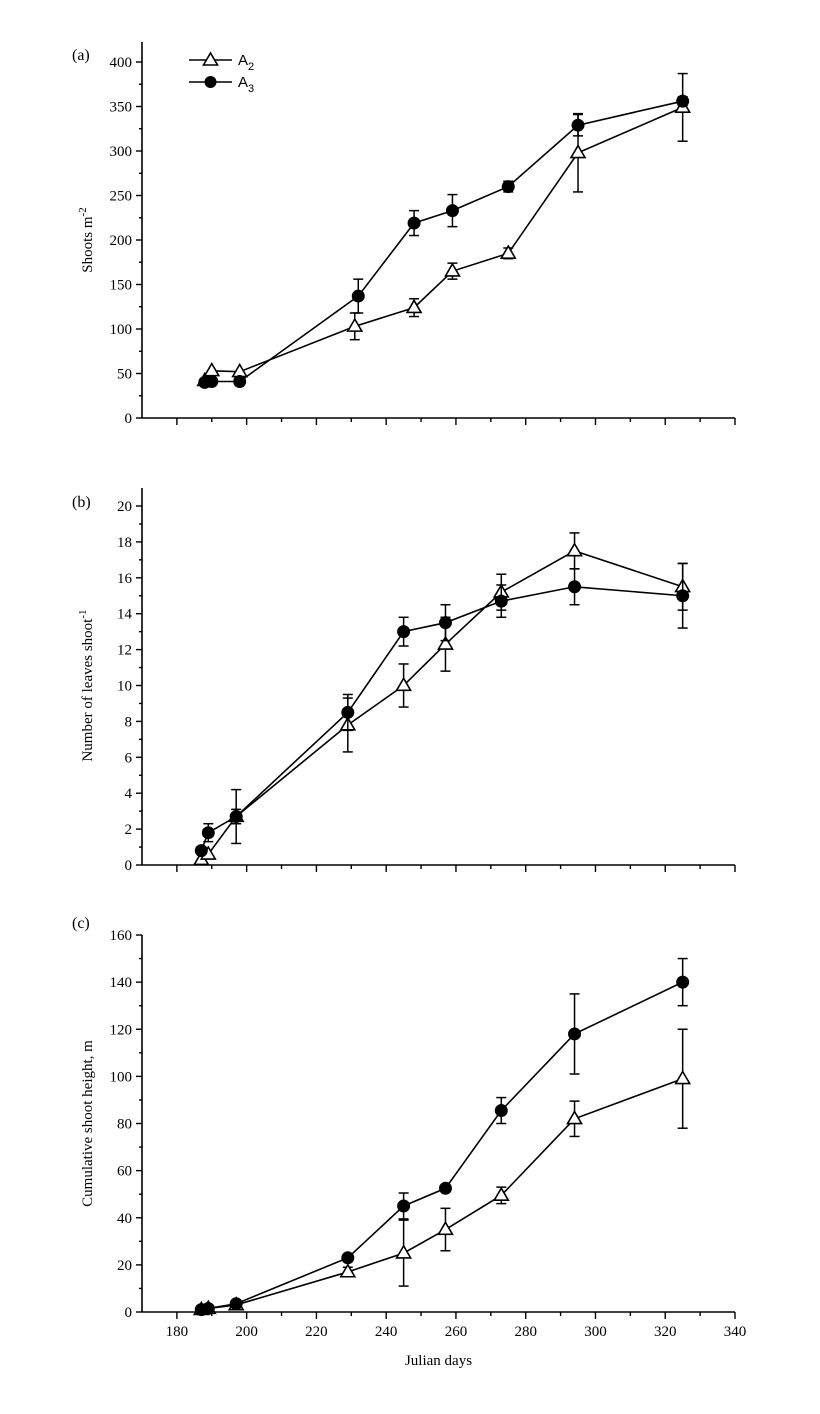  Describe the element at coordinates (438, 1361) in the screenshot. I see `x-axis-title: Julian days` at that location.